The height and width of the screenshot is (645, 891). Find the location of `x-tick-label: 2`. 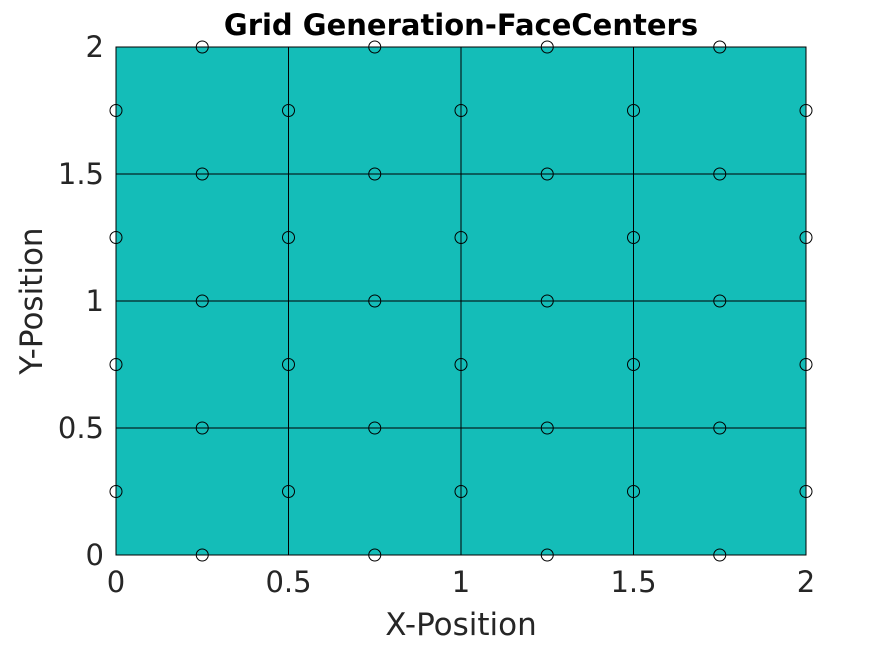

x-tick-label: 2 is located at coordinates (806, 582).